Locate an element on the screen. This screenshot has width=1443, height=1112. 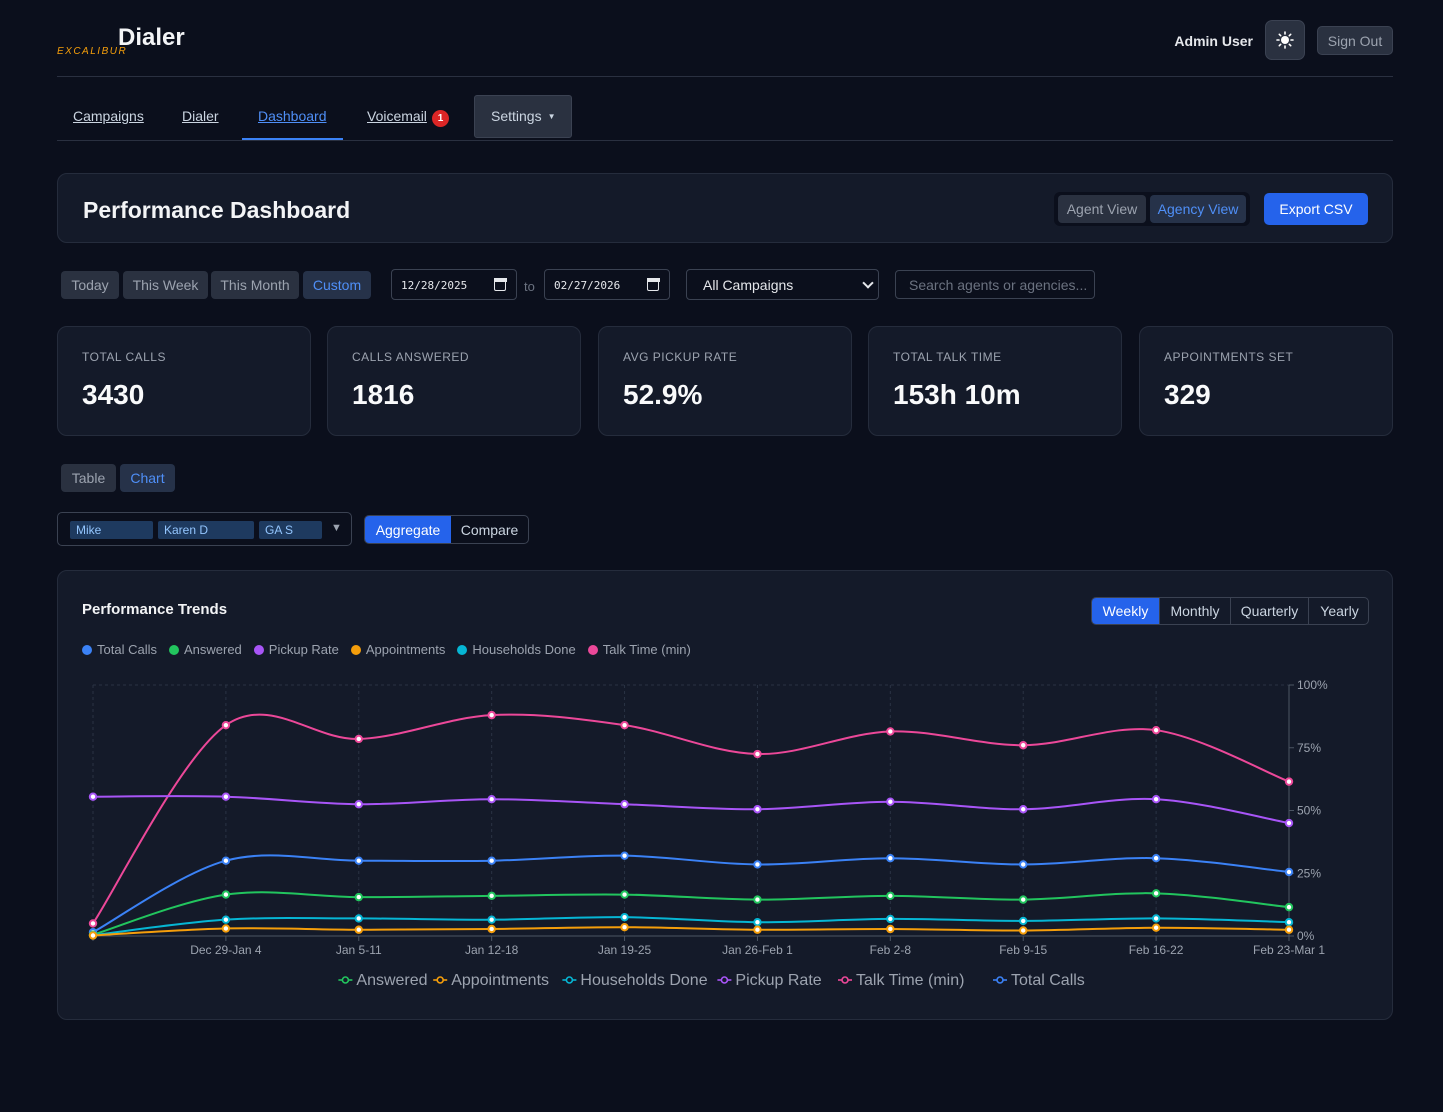
tab-dashboard: Dashboard is located at coordinates (292, 116).